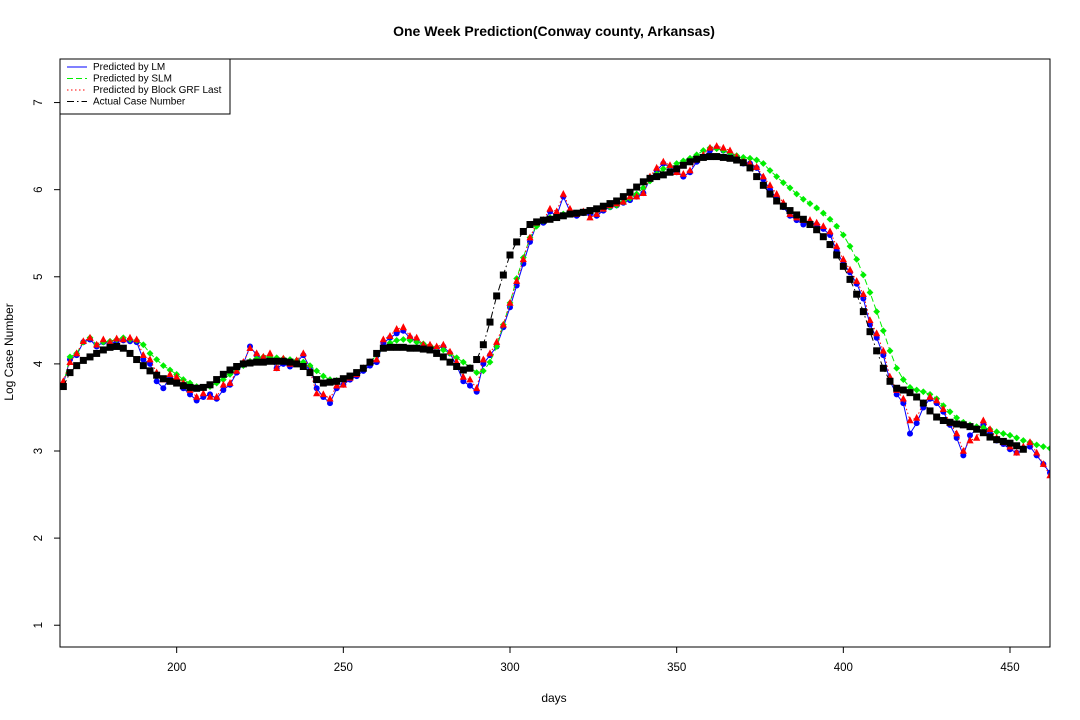 The width and height of the screenshot is (1080, 720). I want to click on y-tick-label: 5, so click(39, 277).